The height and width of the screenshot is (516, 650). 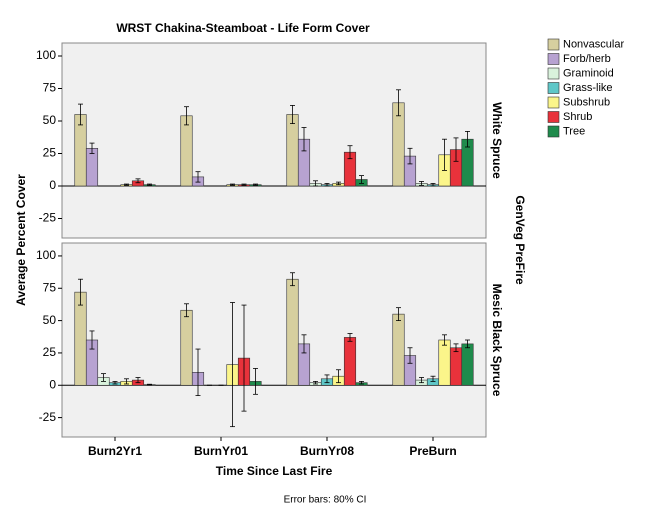 What do you see at coordinates (325, 500) in the screenshot?
I see `footnote: Error bars: 80% CI` at bounding box center [325, 500].